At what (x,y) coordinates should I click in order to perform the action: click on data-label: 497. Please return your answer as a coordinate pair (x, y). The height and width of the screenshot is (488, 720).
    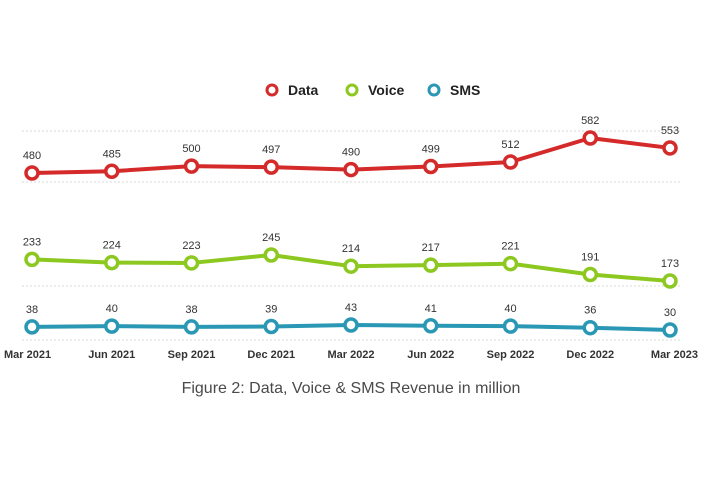
    Looking at the image, I should click on (271, 150).